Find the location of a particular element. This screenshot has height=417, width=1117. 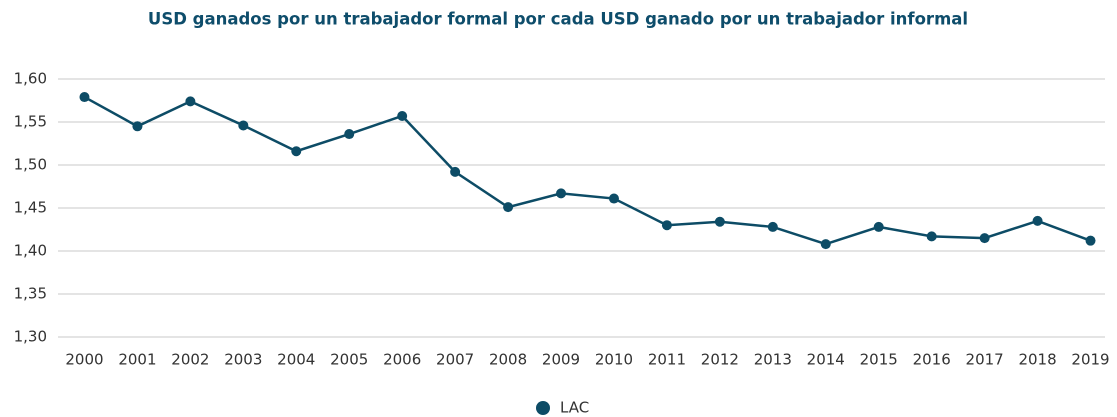

x-tick-label: 2000 is located at coordinates (84, 360).